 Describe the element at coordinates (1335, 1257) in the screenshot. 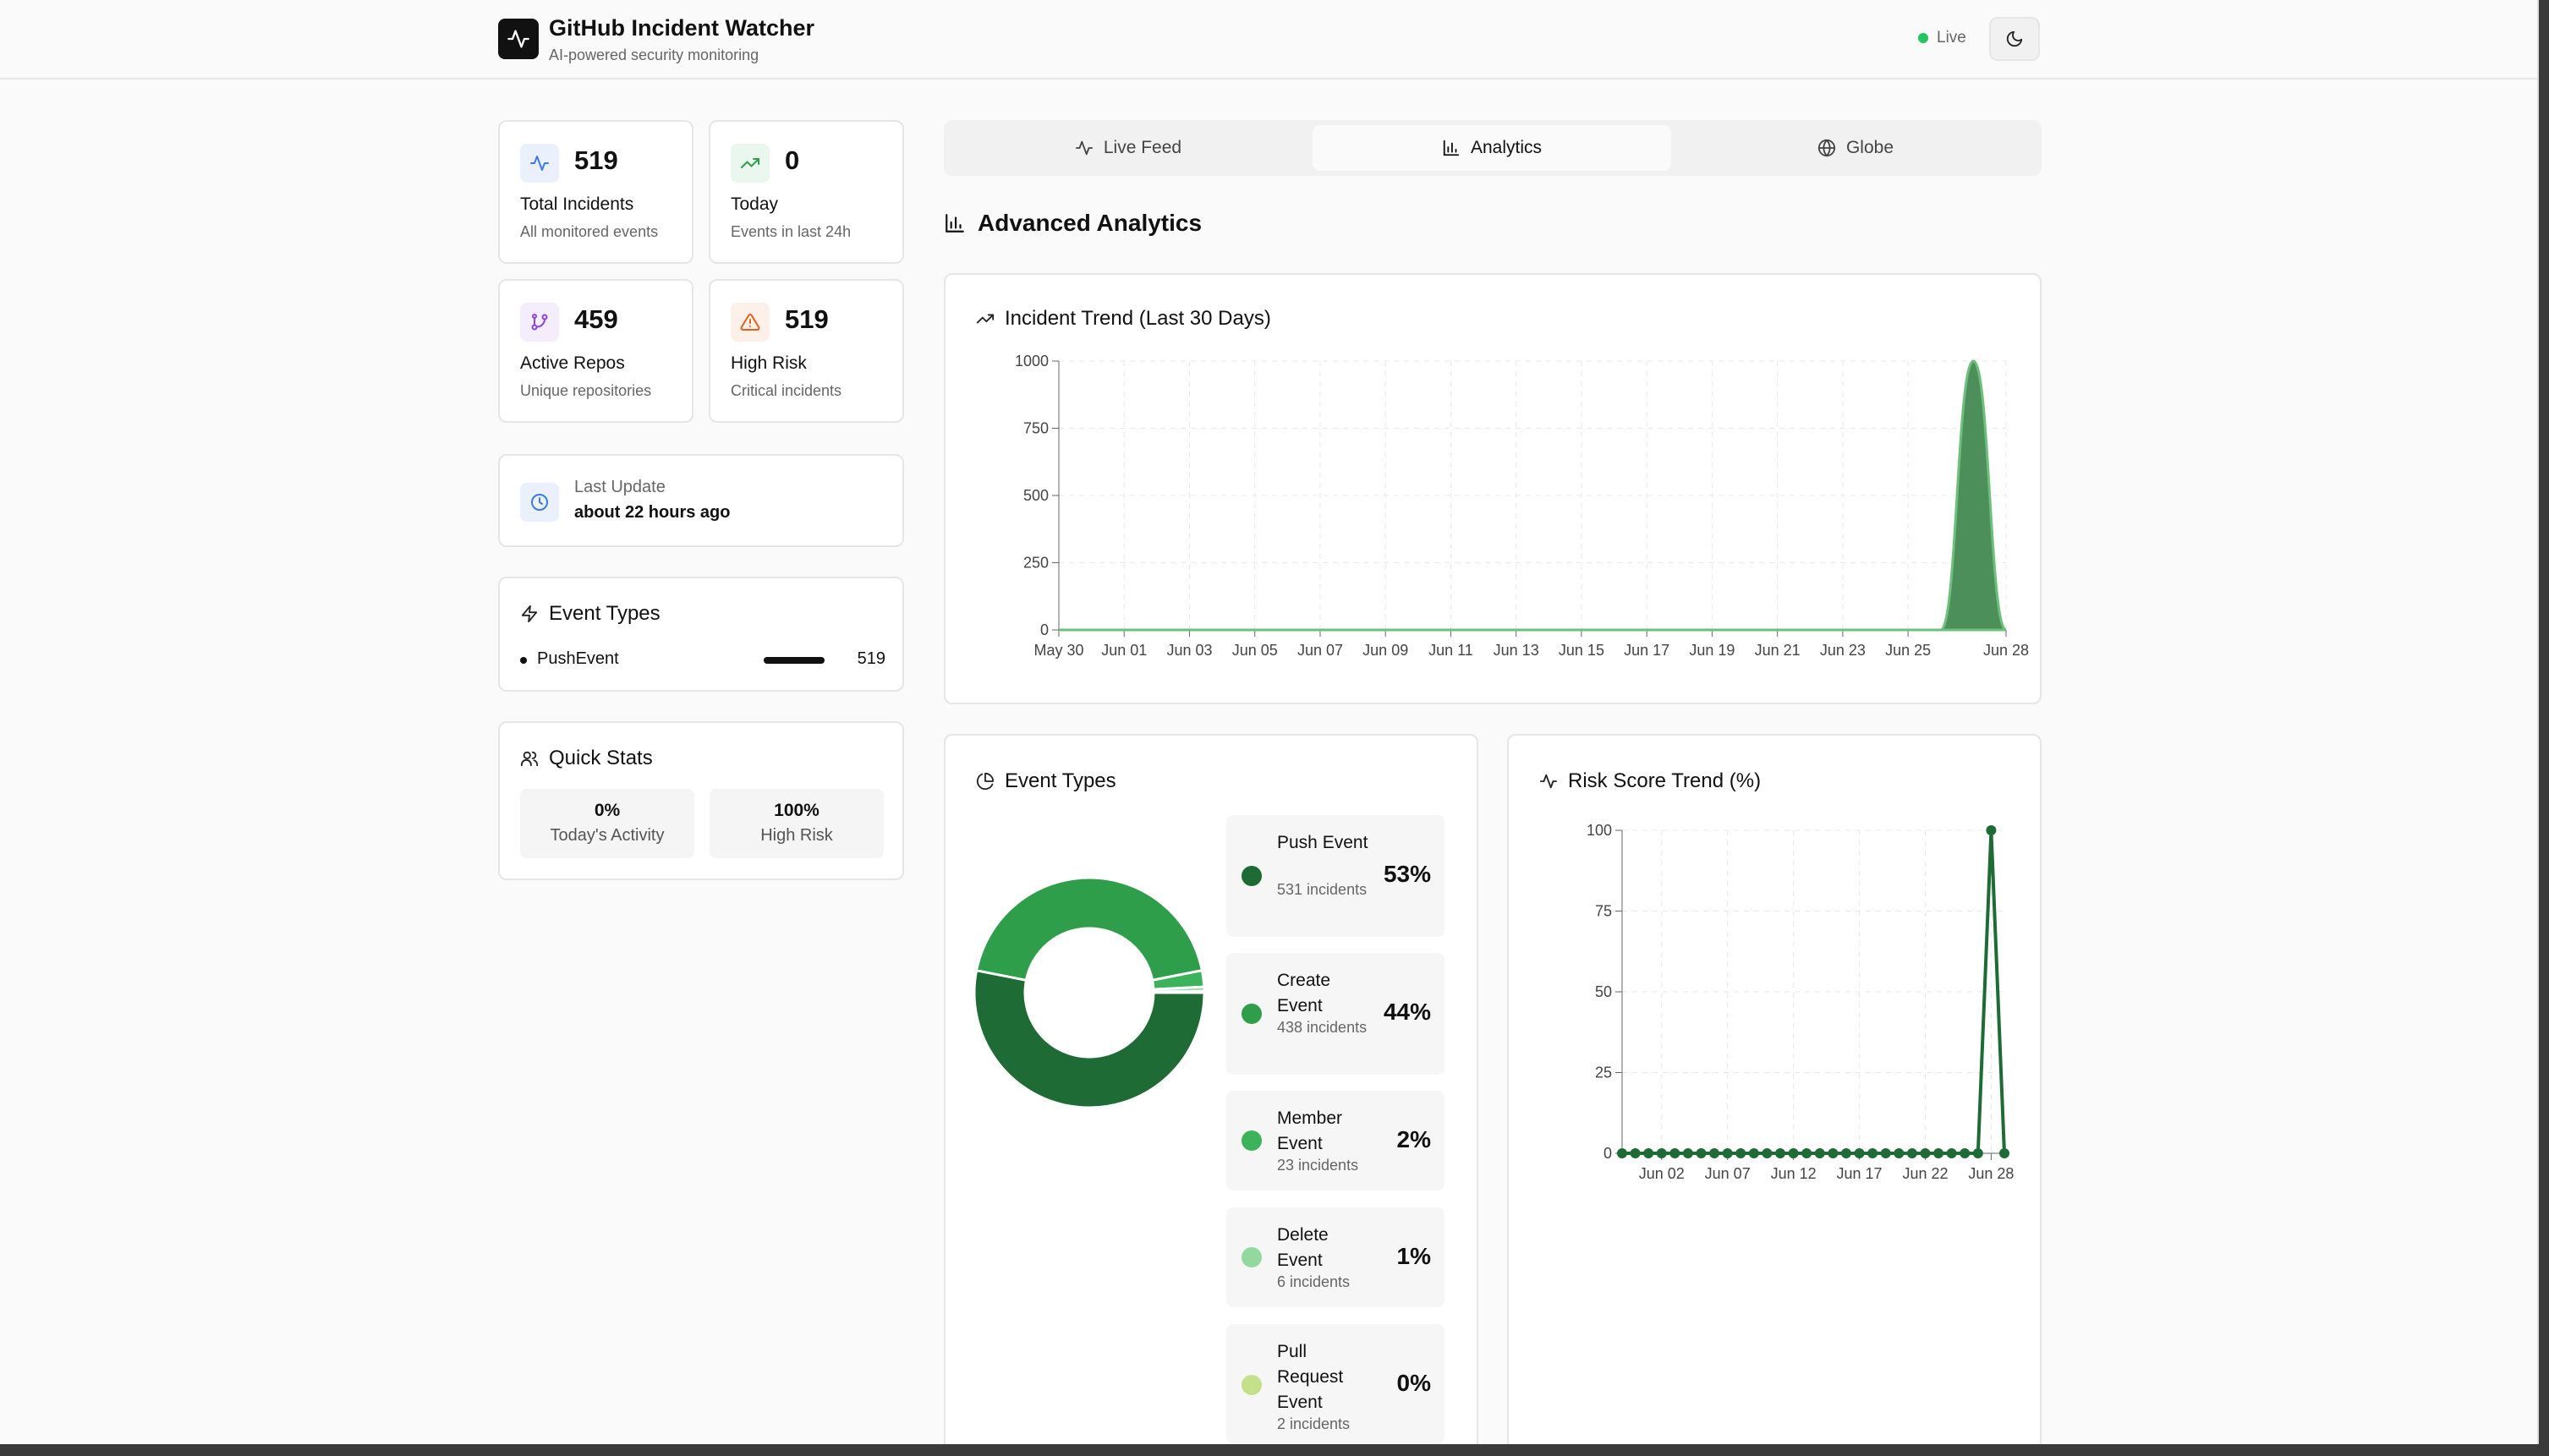

I see `legend-item-delete-event: Delete Event 6 incidents 1%` at that location.